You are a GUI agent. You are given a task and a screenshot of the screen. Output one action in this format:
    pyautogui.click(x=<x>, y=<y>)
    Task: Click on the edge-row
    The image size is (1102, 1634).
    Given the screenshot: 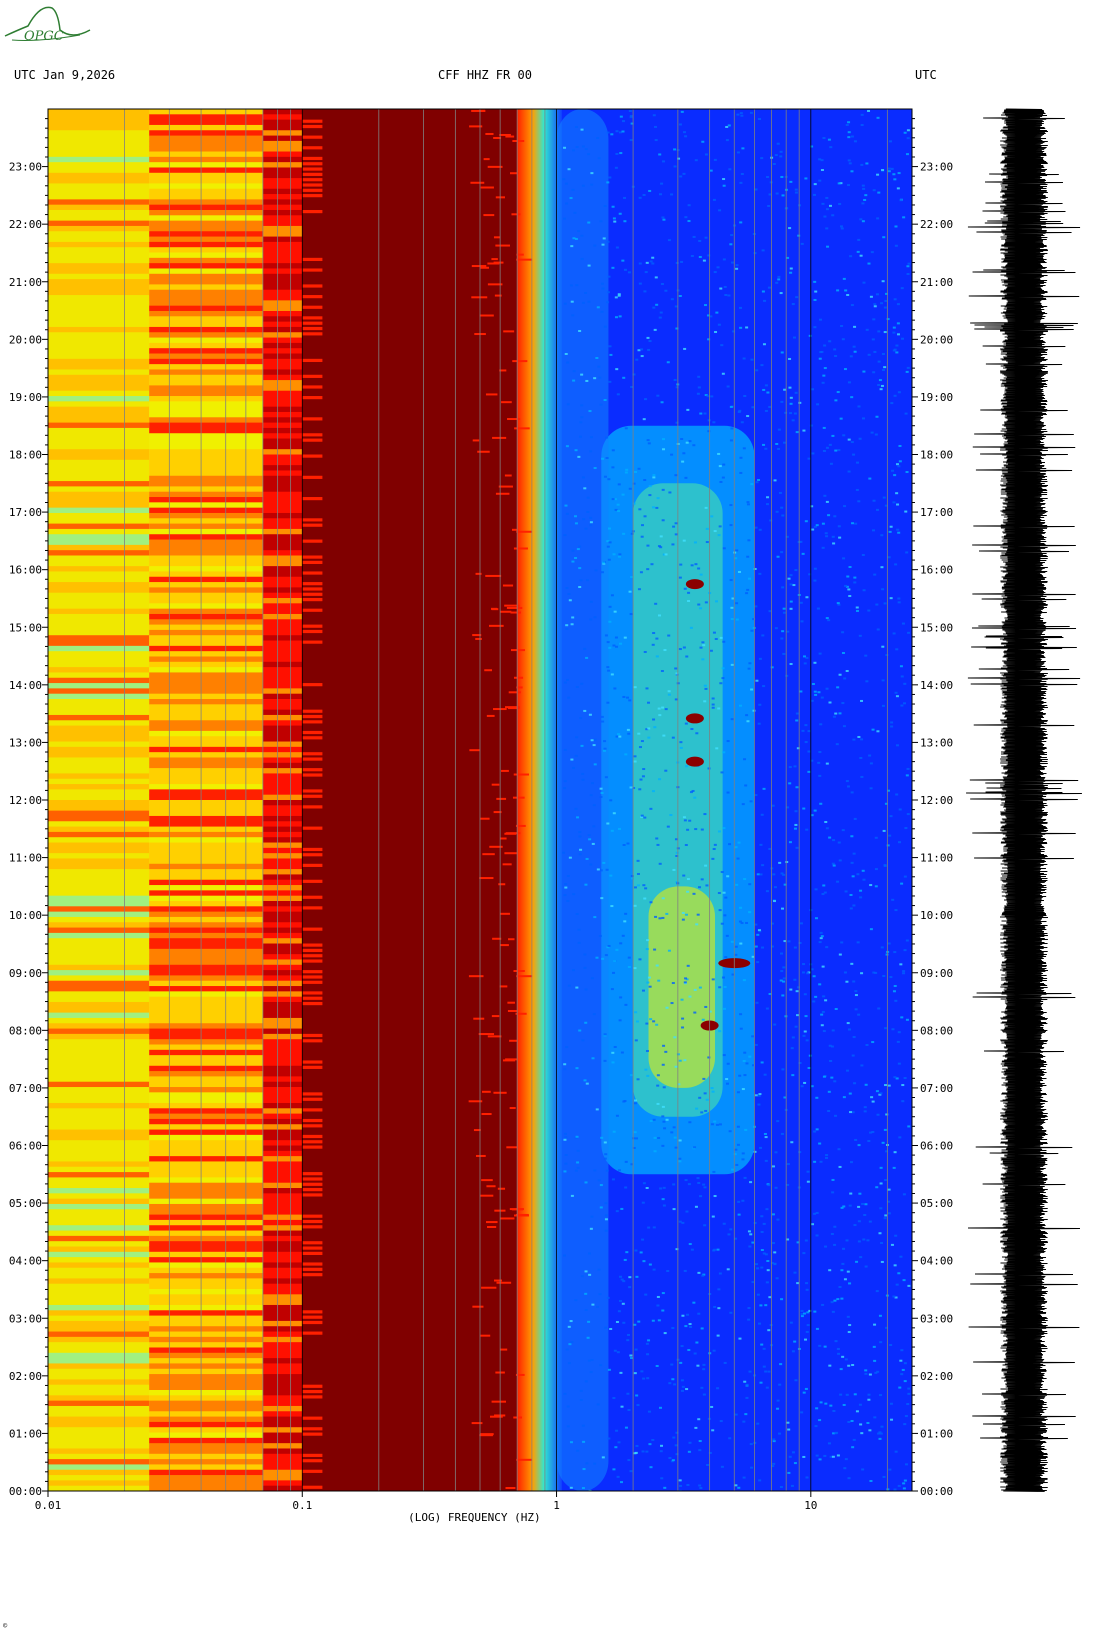 What is the action you would take?
    pyautogui.click(x=312, y=376)
    